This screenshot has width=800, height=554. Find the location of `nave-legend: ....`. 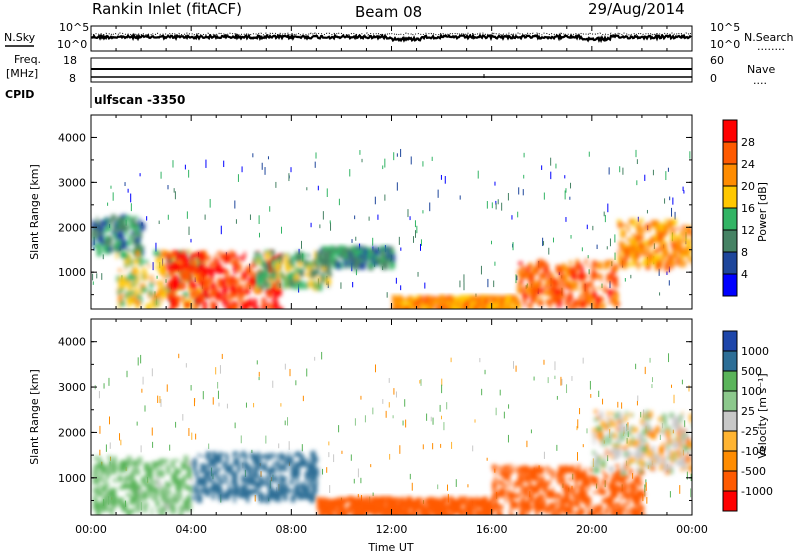

nave-legend: .... is located at coordinates (760, 80).